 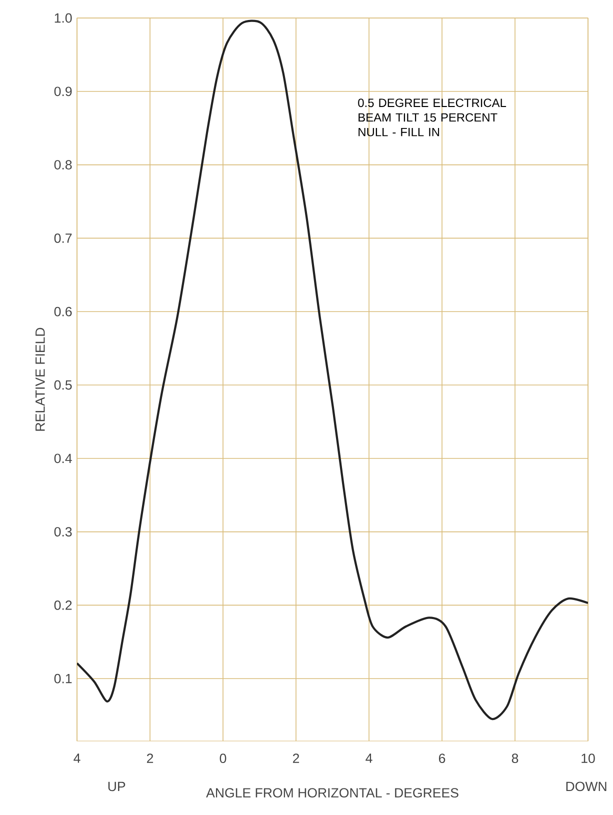 What do you see at coordinates (63, 311) in the screenshot?
I see `y-tick-label: 0.6` at bounding box center [63, 311].